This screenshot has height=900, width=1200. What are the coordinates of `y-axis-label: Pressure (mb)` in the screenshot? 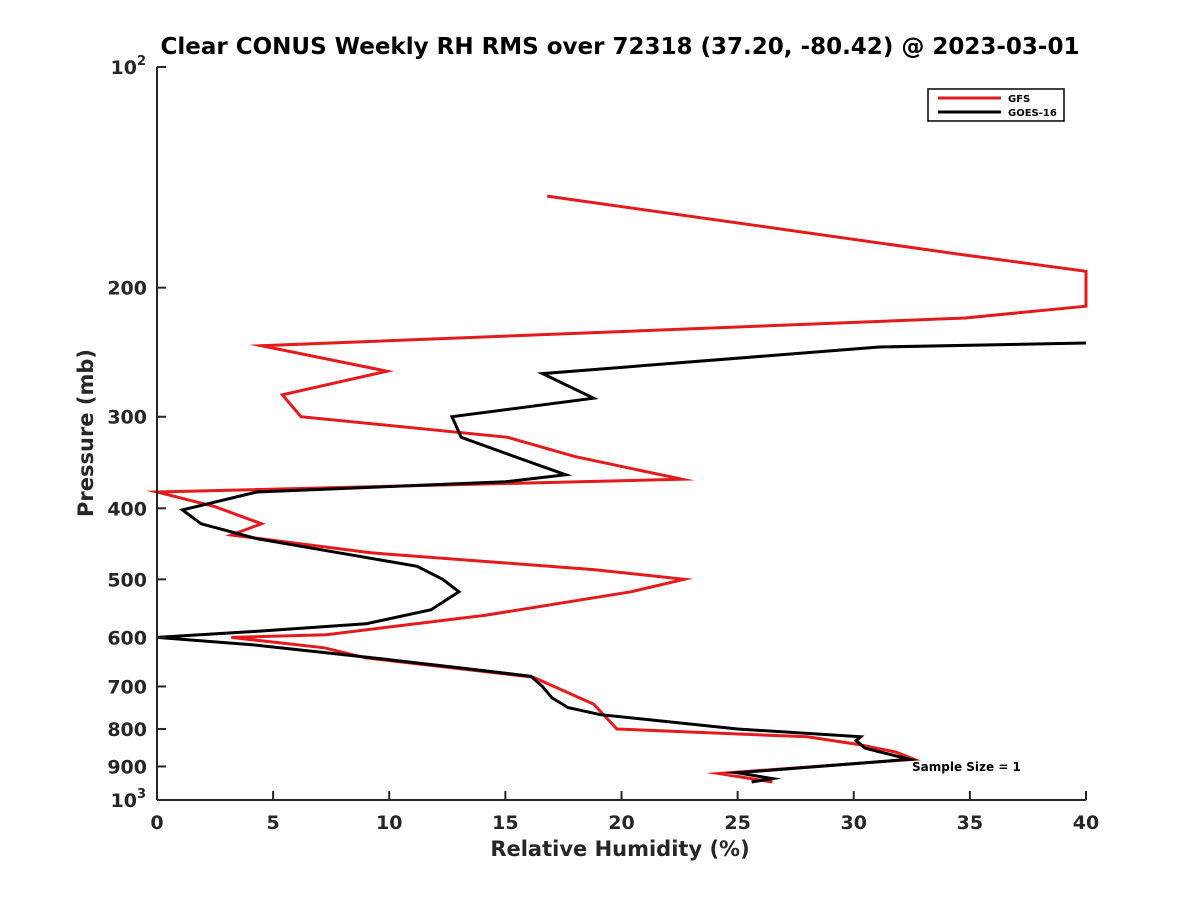 It's located at (86, 433).